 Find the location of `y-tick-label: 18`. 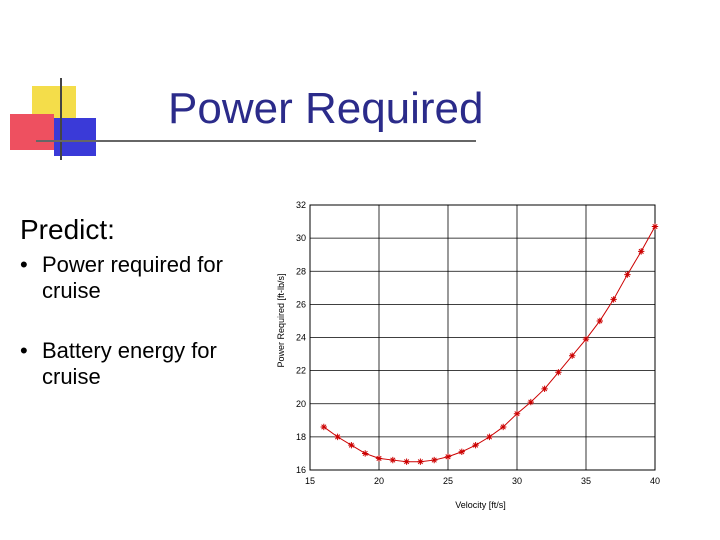

y-tick-label: 18 is located at coordinates (301, 437).